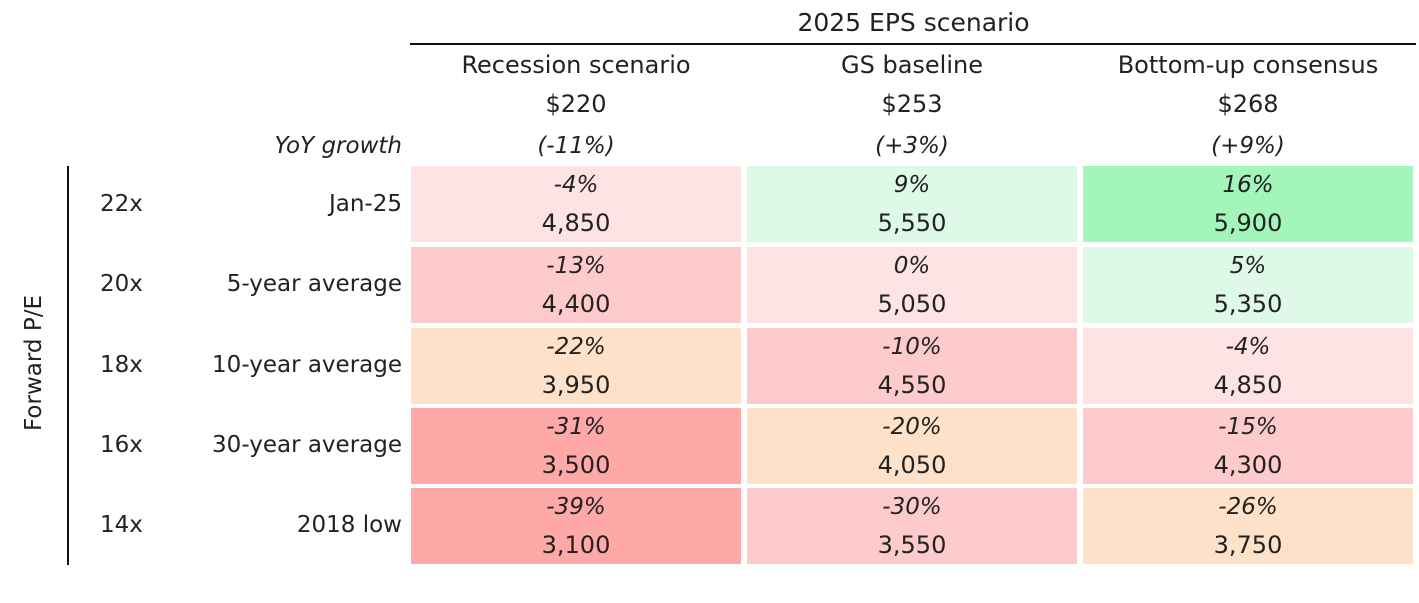  Describe the element at coordinates (912, 507) in the screenshot. I see `cell-pct-change: -30%` at that location.